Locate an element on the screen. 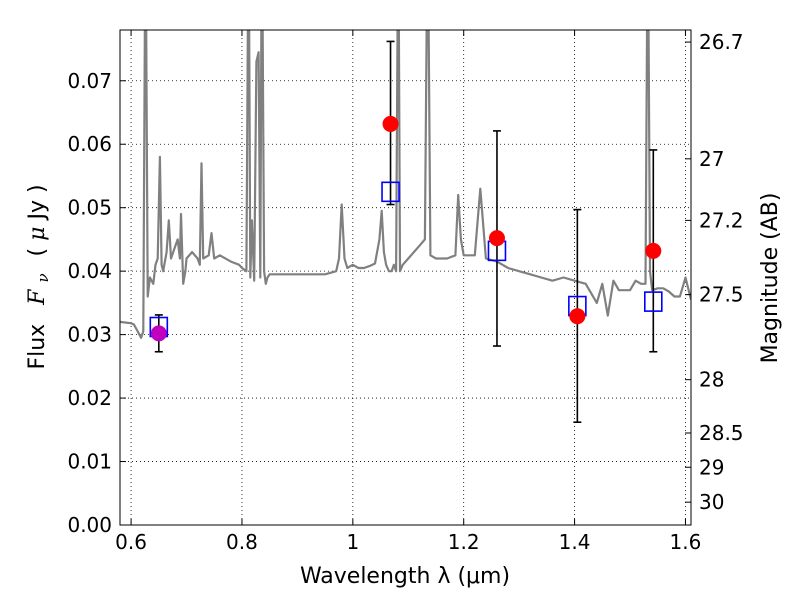 This screenshot has height=600, width=800. x-tick-label: 1 is located at coordinates (352, 542).